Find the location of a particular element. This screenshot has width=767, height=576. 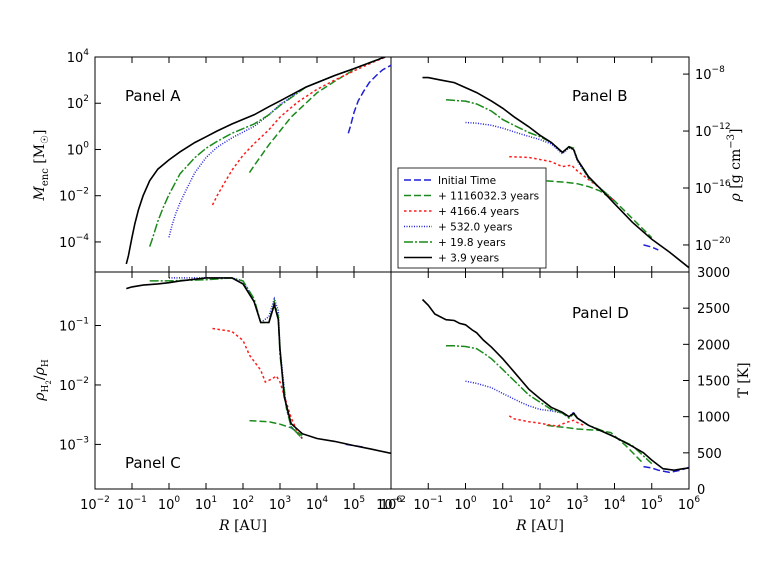

ytick-label-c-1: 10⁻² is located at coordinates (74, 385).